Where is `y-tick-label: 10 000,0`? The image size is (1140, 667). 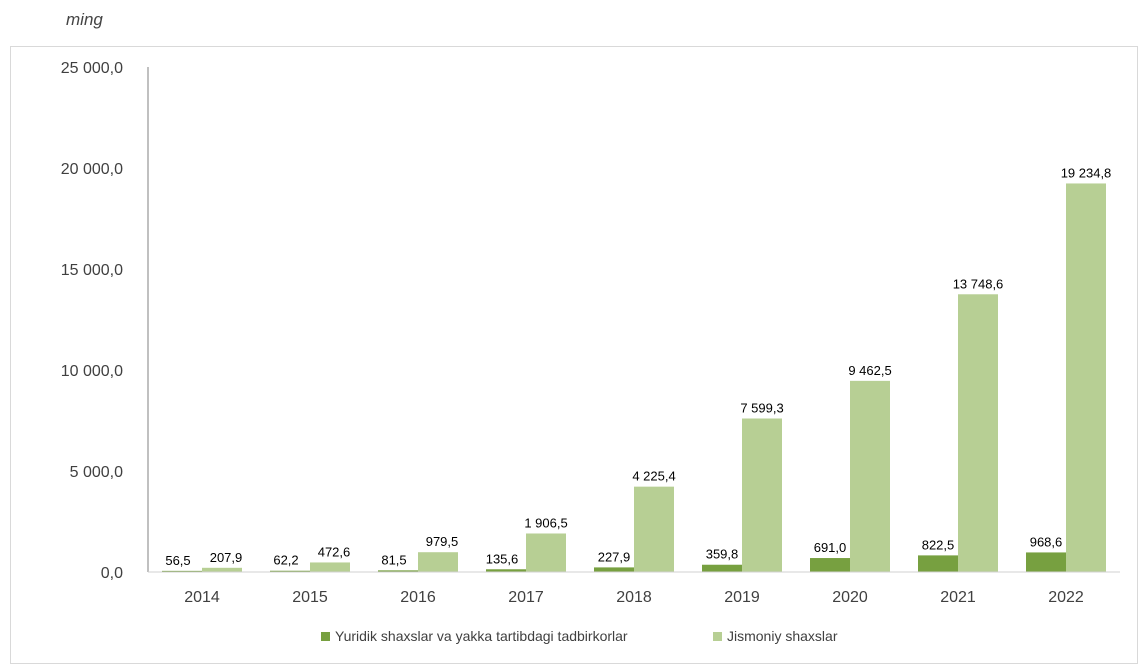
y-tick-label: 10 000,0 is located at coordinates (92, 371).